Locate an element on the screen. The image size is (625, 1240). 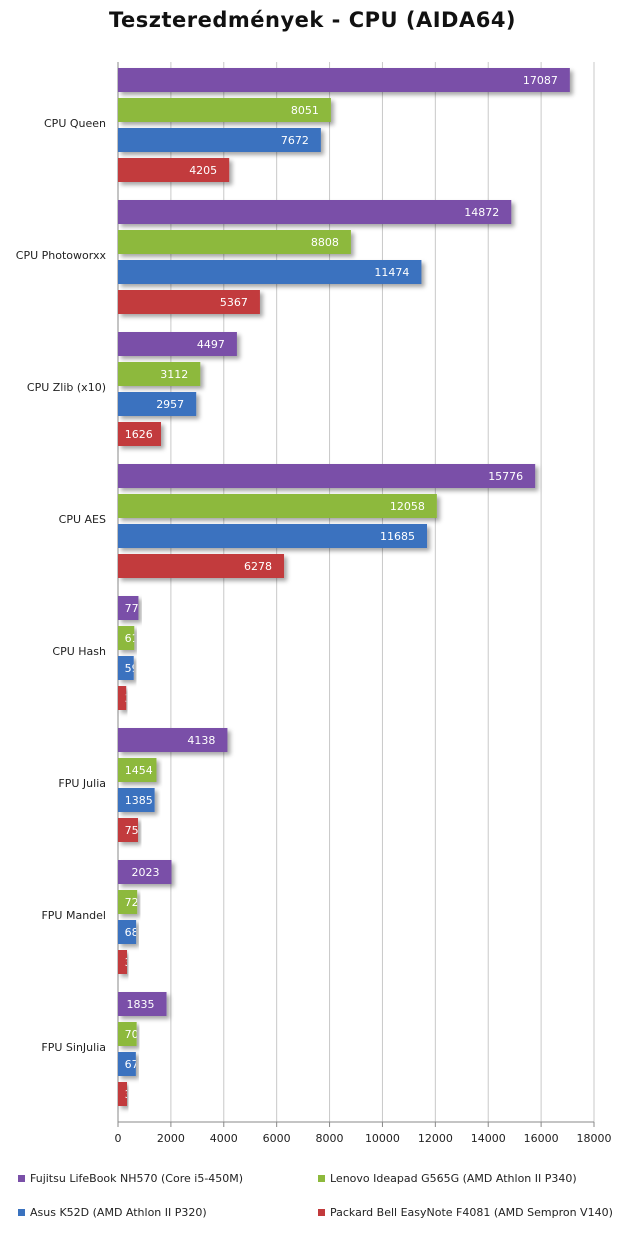
bar-value-label: 17087 is located at coordinates (540, 80).